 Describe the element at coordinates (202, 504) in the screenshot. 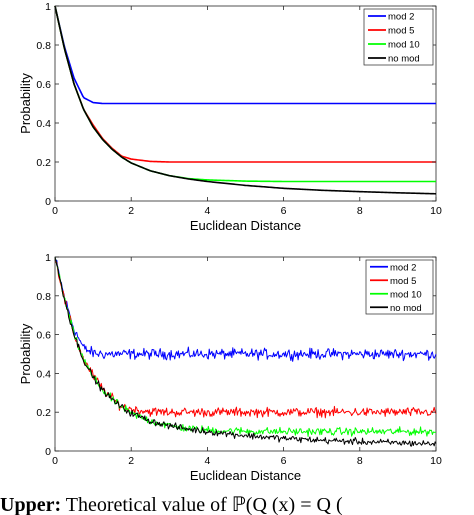

I see `caption-text: Theoretical value of ℙ(Q (x) = Q (` at that location.